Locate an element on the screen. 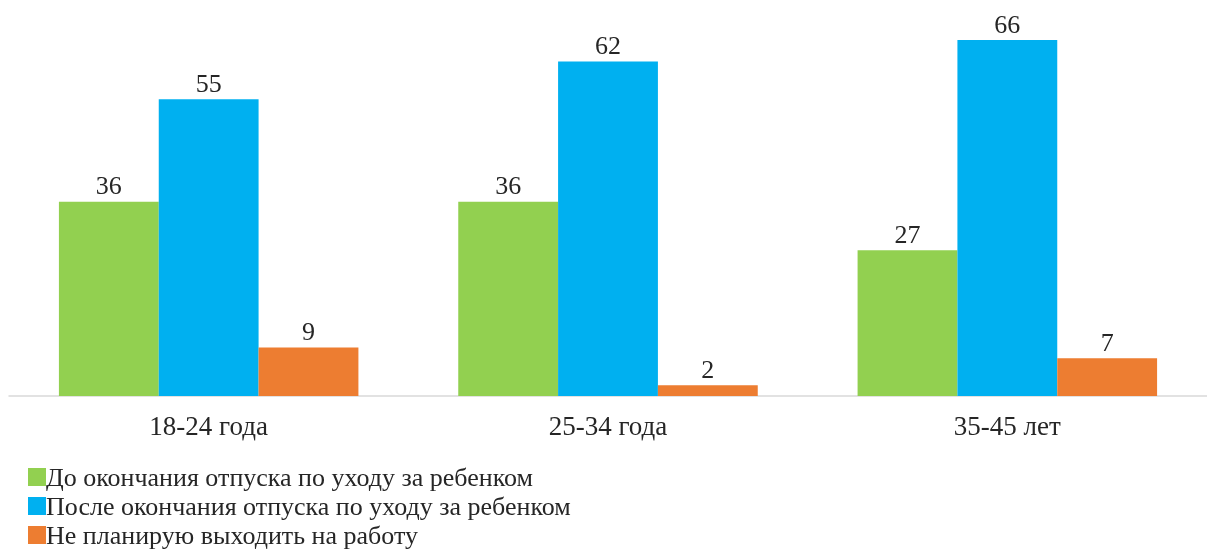  data-label: 7 is located at coordinates (1107, 342).